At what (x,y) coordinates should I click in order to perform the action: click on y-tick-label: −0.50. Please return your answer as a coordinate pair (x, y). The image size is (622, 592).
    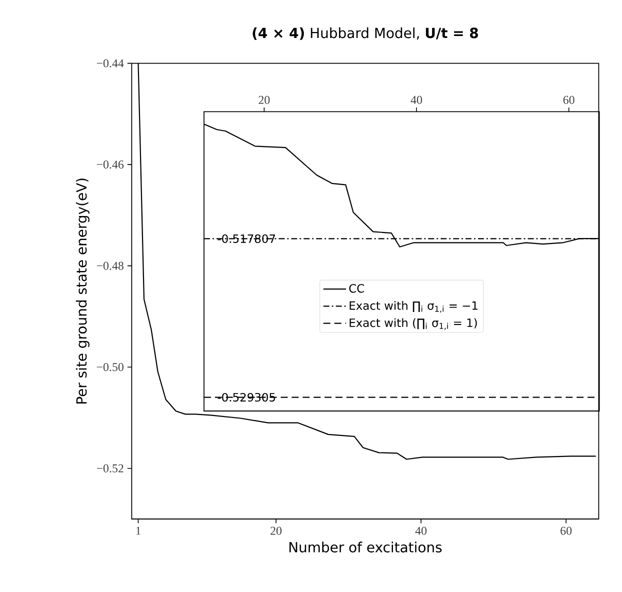
    Looking at the image, I should click on (110, 367).